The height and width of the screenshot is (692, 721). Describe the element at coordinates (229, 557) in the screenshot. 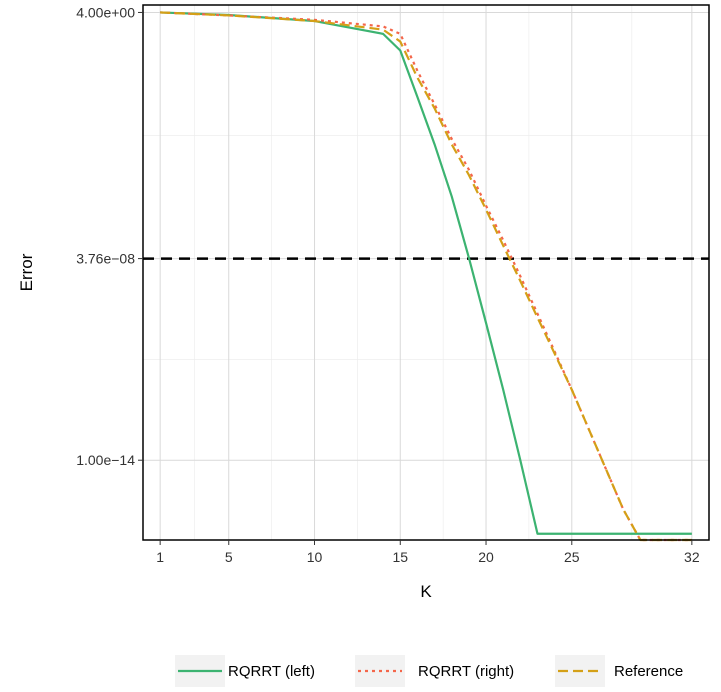

I see `x-tick-label: 5` at that location.